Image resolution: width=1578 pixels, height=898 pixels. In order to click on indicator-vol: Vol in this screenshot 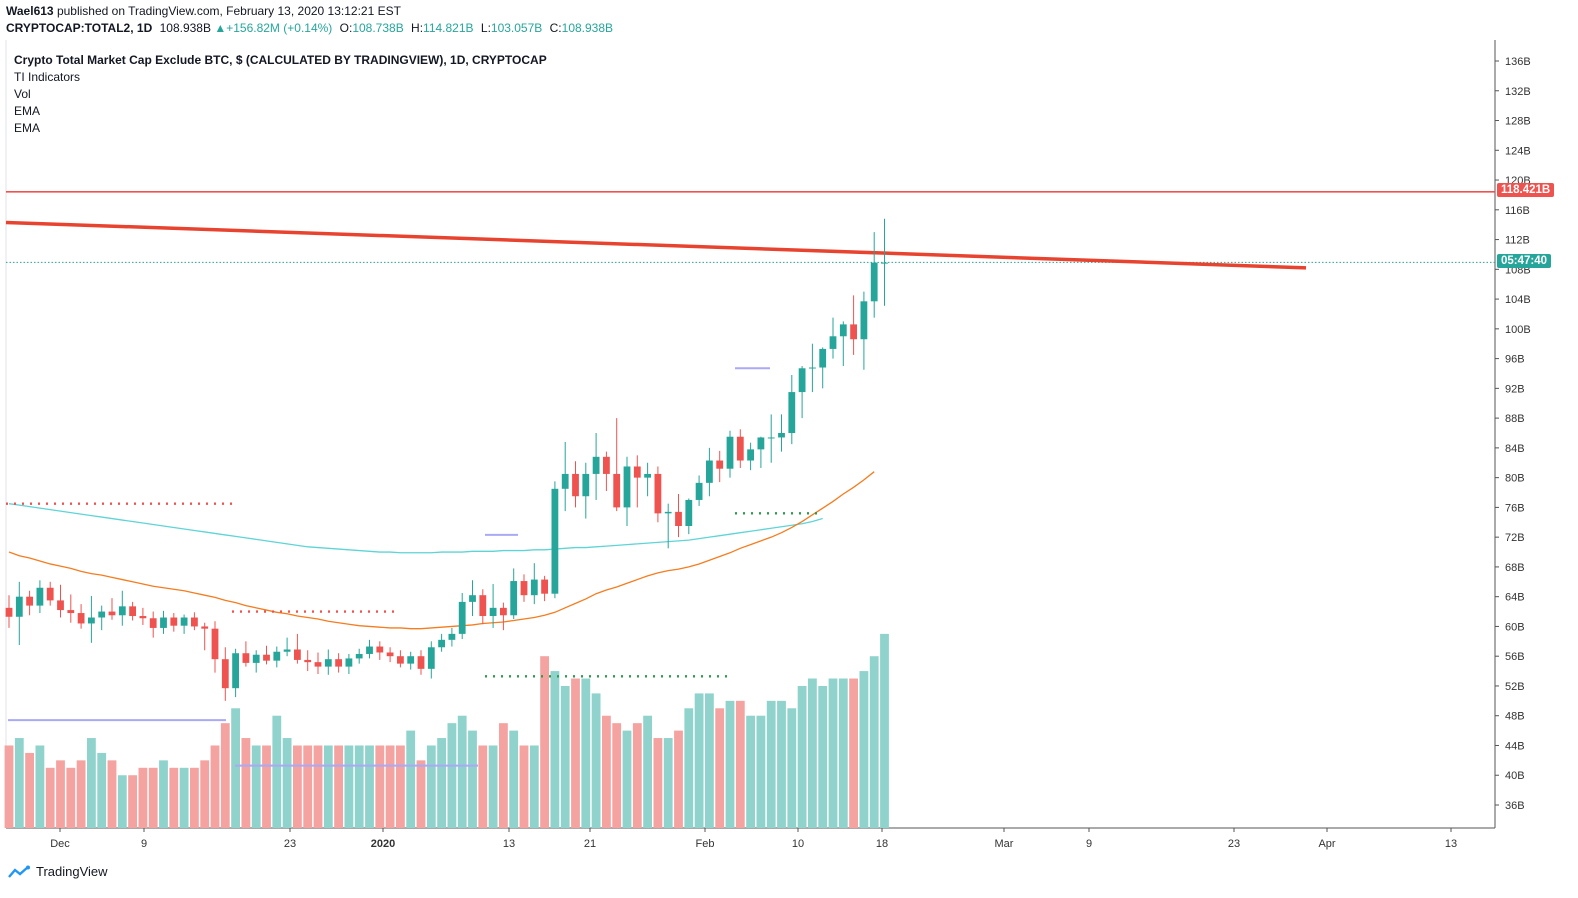, I will do `click(22, 94)`.